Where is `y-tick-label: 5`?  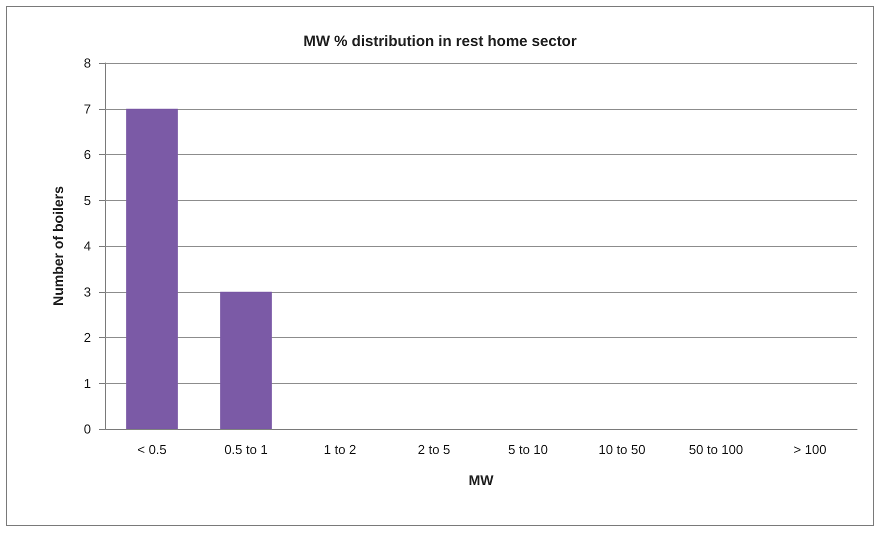 y-tick-label: 5 is located at coordinates (87, 200).